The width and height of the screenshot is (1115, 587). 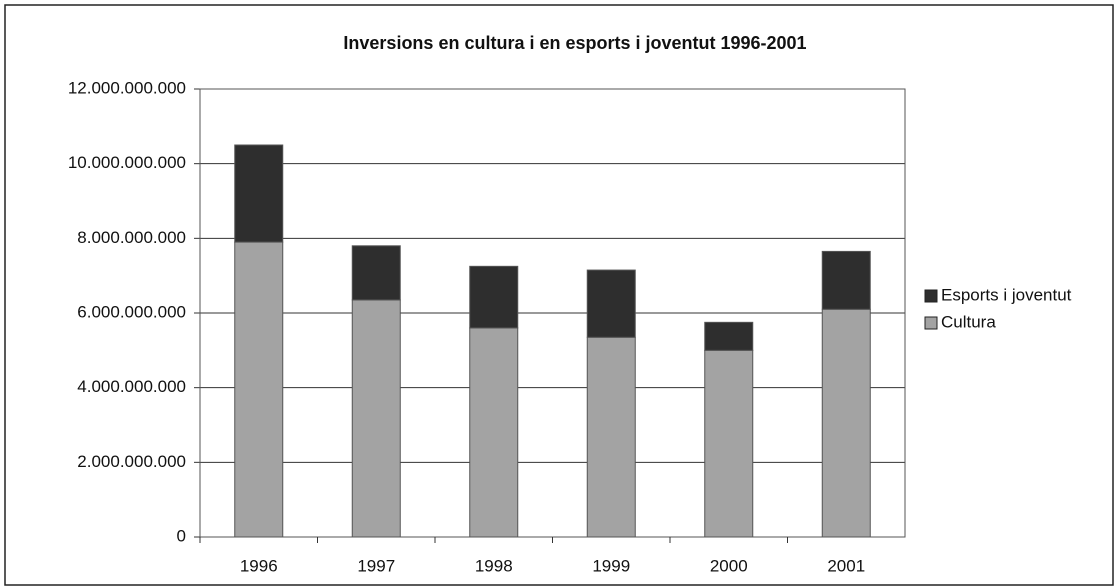 What do you see at coordinates (127, 87) in the screenshot?
I see `y-tick-label: 12.000.000.000` at bounding box center [127, 87].